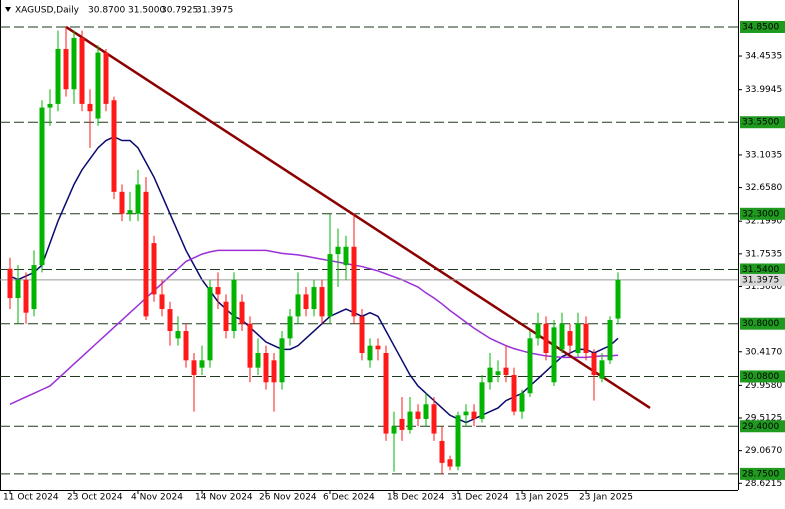 The image size is (785, 509). I want to click on last-high: 31.5000, so click(146, 11).